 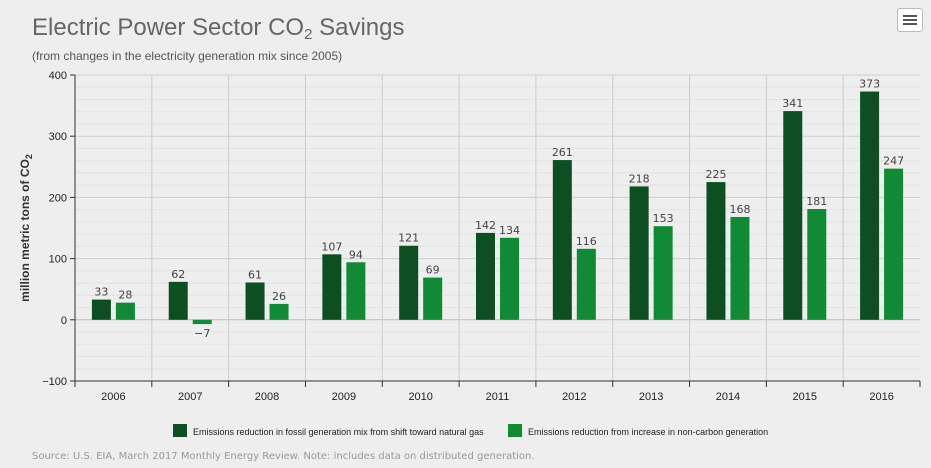 I want to click on bar-series-1-2012, so click(x=562, y=240).